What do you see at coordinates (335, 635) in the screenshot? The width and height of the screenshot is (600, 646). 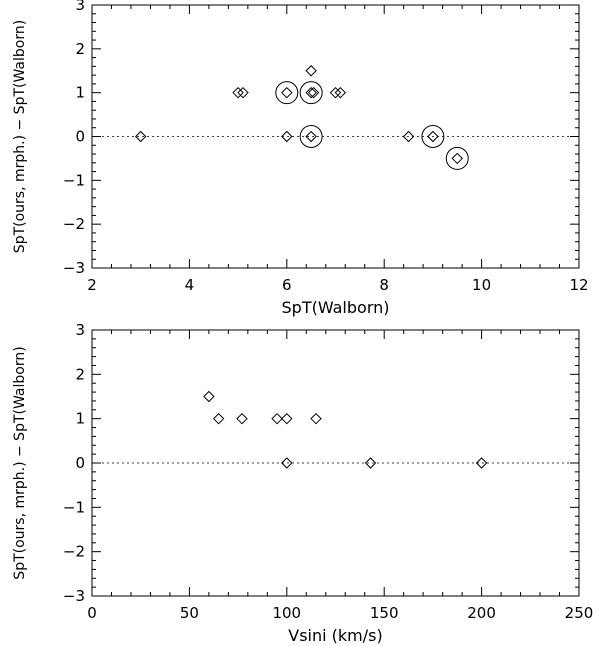 I see `x-axis-label: Vsini (km/s)` at bounding box center [335, 635].